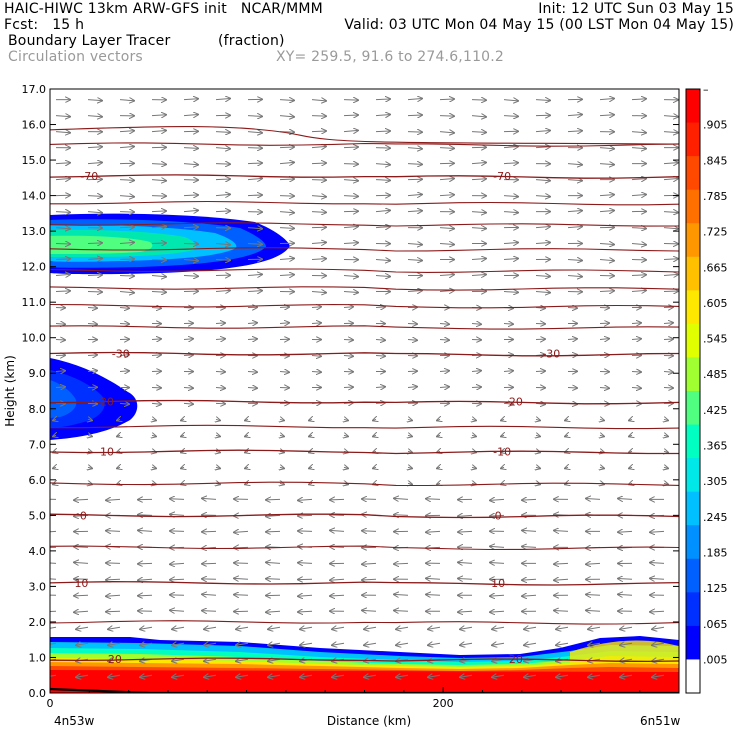  What do you see at coordinates (715, 232) in the screenshot?
I see `colorbar-label: .725` at bounding box center [715, 232].